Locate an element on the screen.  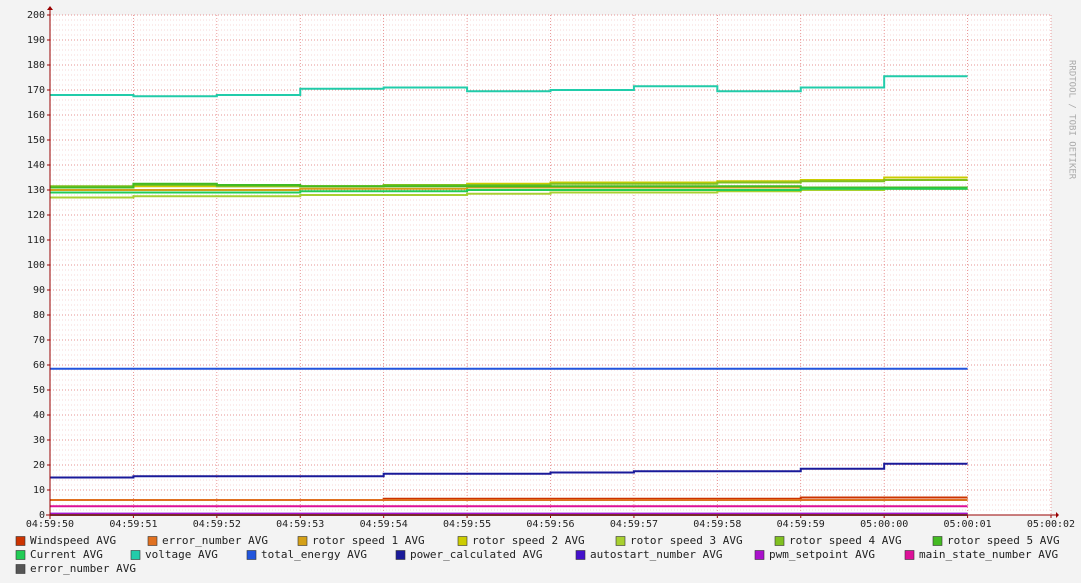
y-tick-label: 120 is located at coordinates (36, 215).